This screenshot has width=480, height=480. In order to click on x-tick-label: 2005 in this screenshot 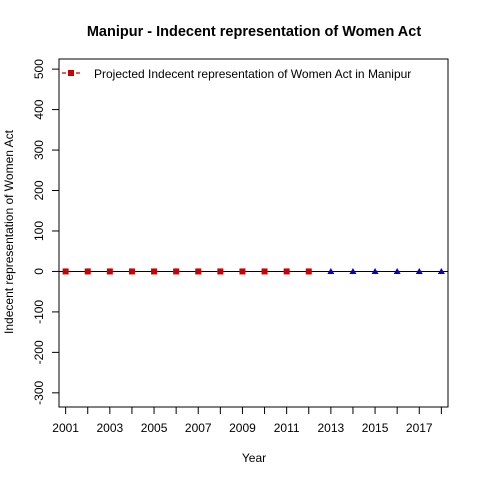, I will do `click(154, 428)`.